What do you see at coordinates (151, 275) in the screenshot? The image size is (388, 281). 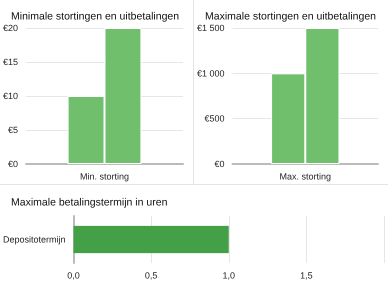 I see `x-tick-label: 0,5` at bounding box center [151, 275].